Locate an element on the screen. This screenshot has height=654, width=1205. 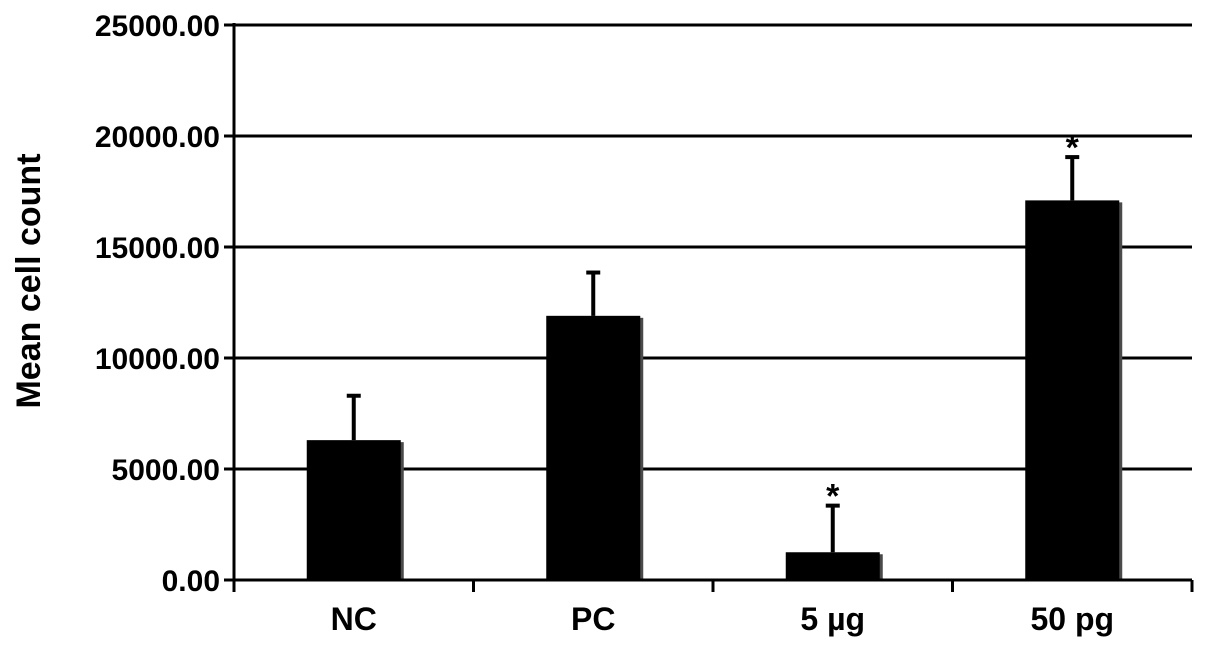
y-tick-label: 20000.00 is located at coordinates (157, 137).